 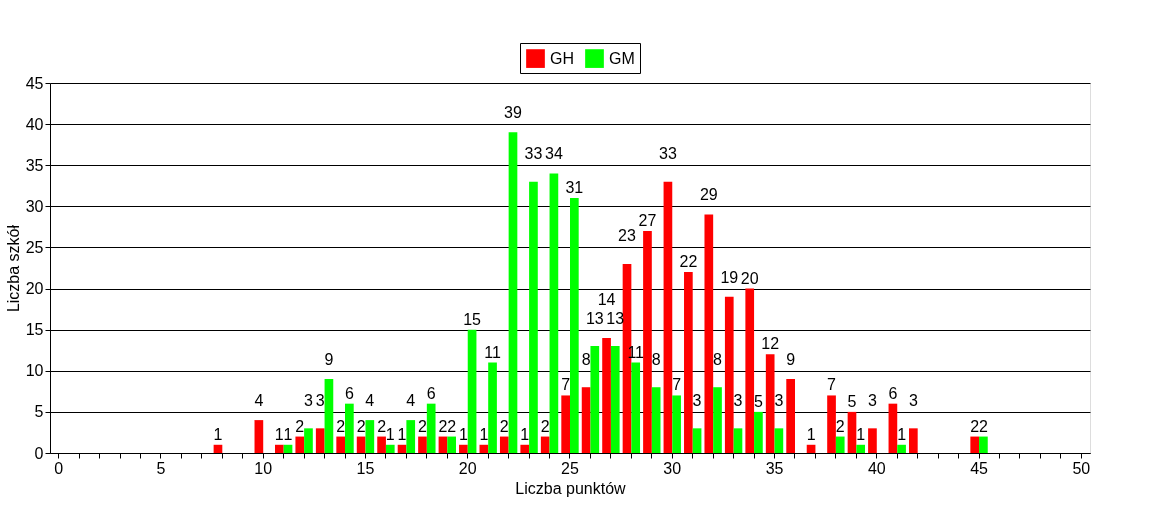 I want to click on x-tick-label: 45, so click(x=979, y=468).